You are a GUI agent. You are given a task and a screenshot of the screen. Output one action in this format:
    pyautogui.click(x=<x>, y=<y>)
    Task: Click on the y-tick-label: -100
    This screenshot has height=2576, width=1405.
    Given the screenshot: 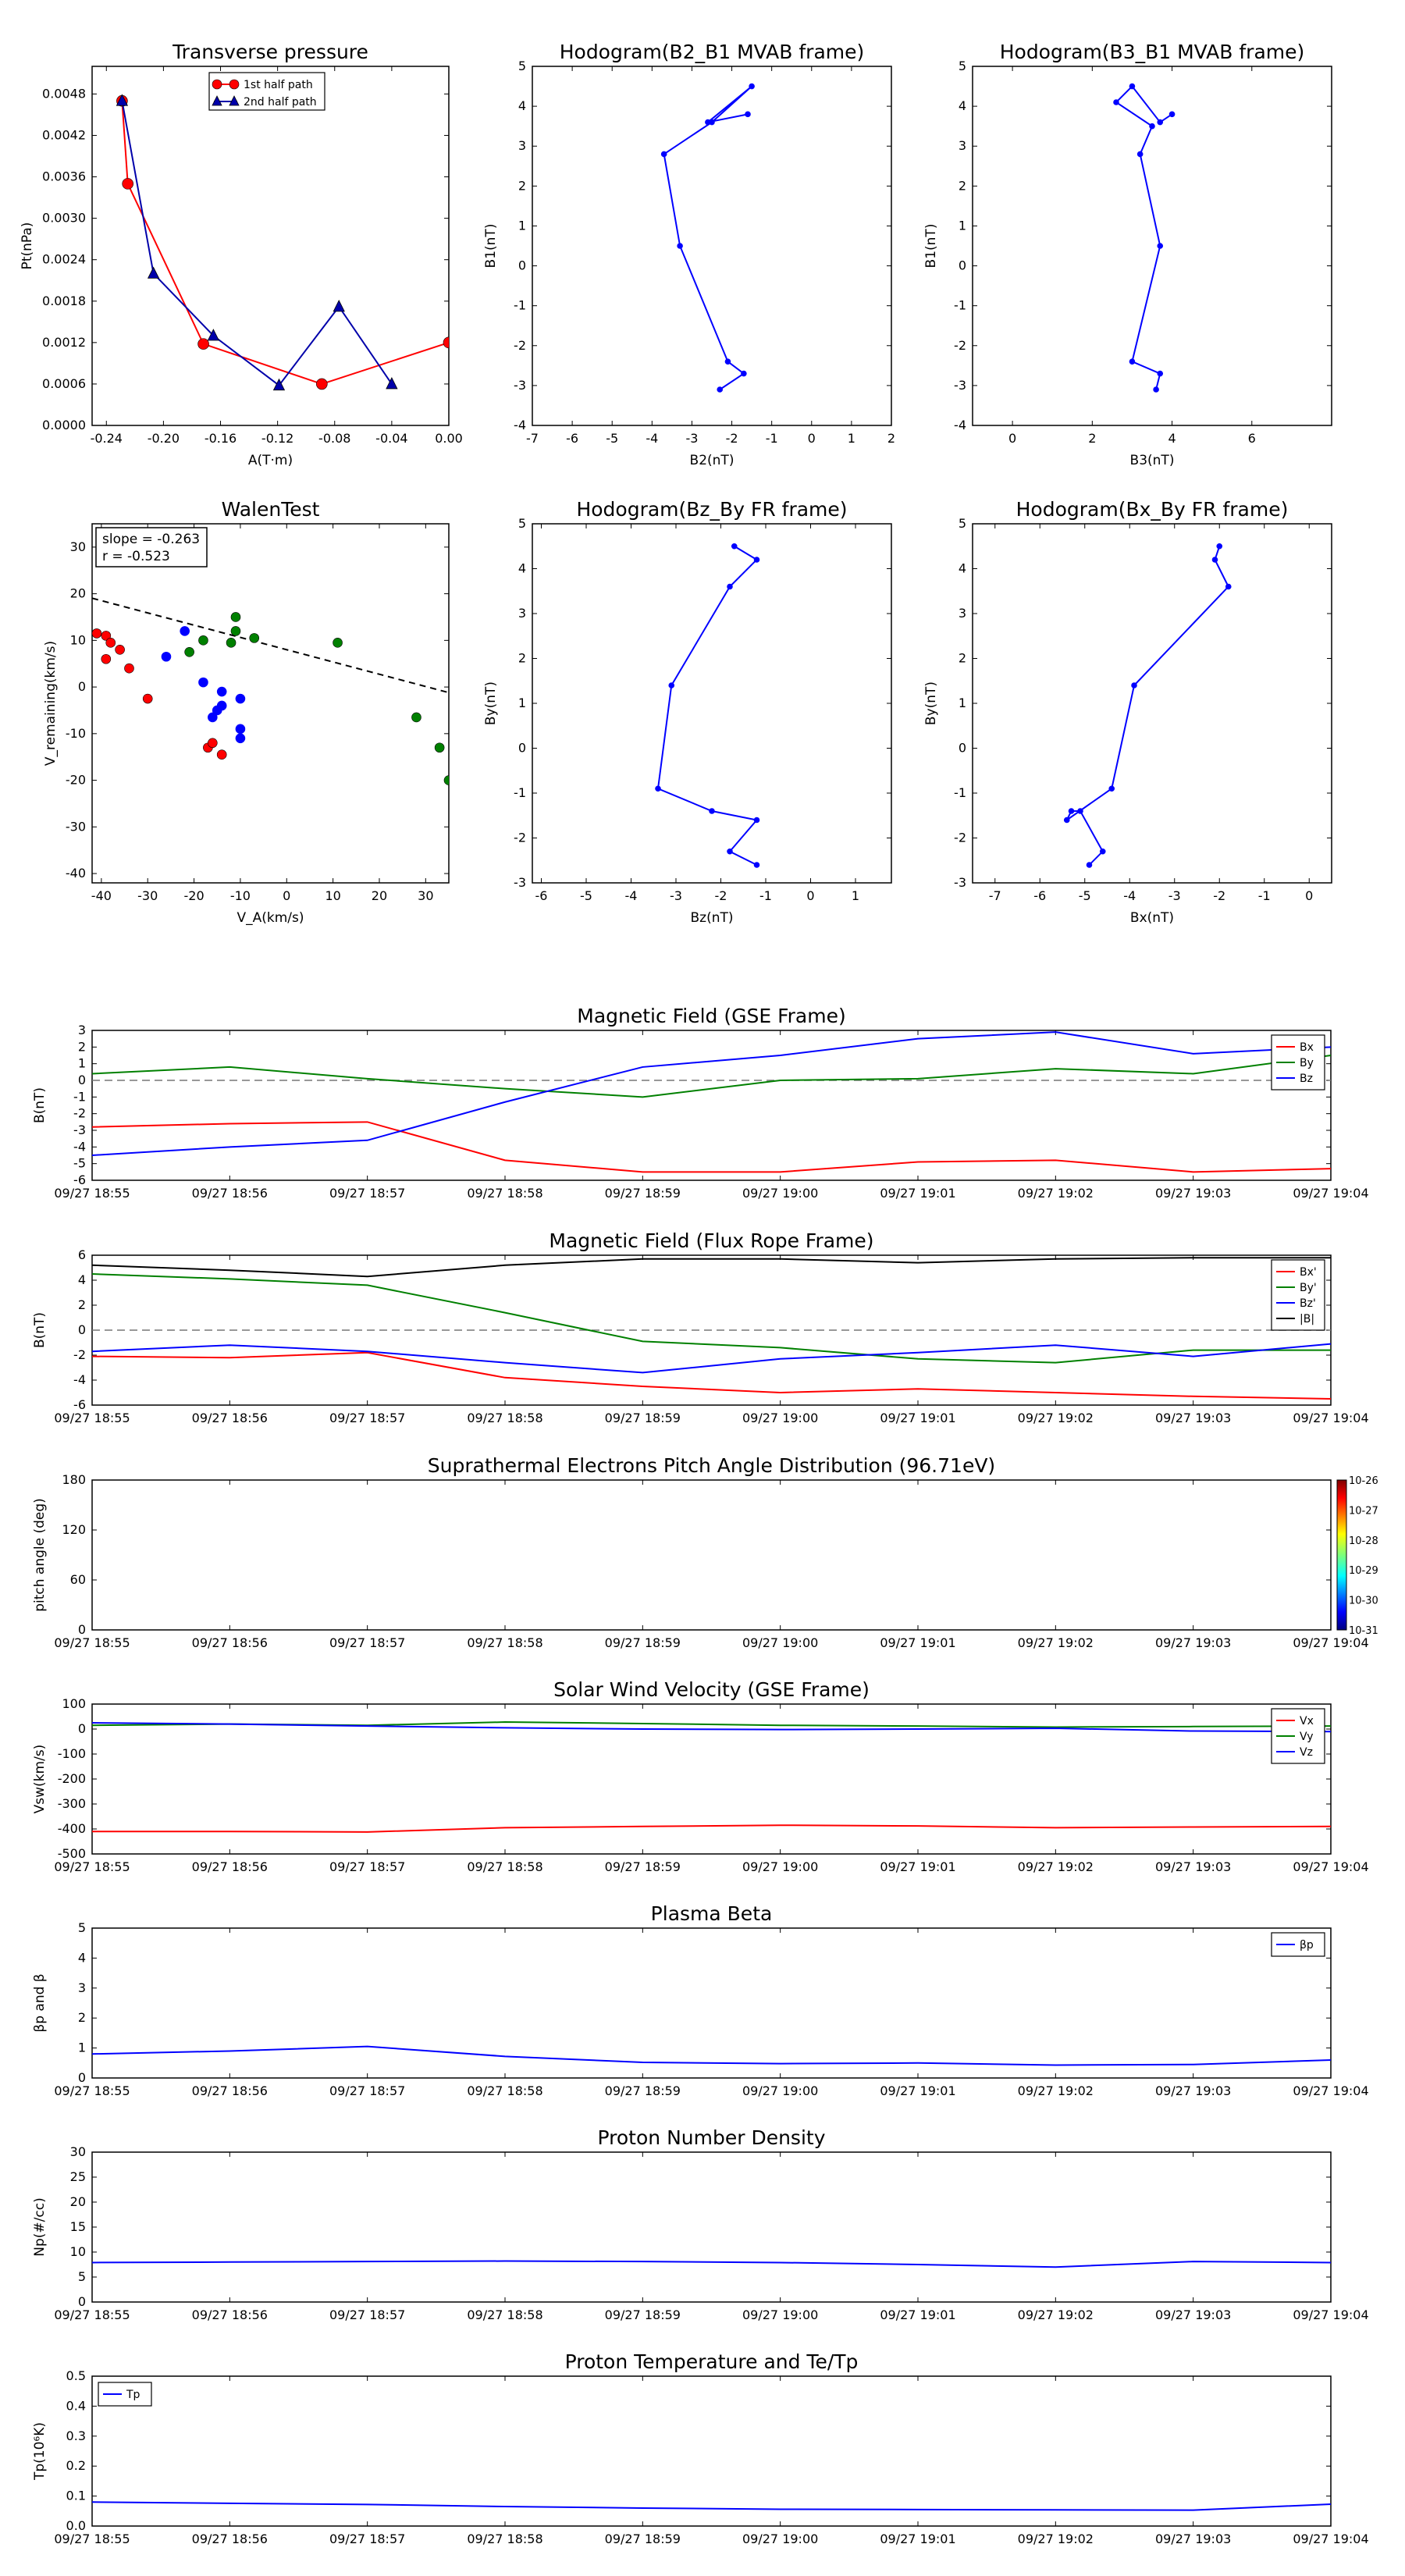 What is the action you would take?
    pyautogui.click(x=72, y=1754)
    